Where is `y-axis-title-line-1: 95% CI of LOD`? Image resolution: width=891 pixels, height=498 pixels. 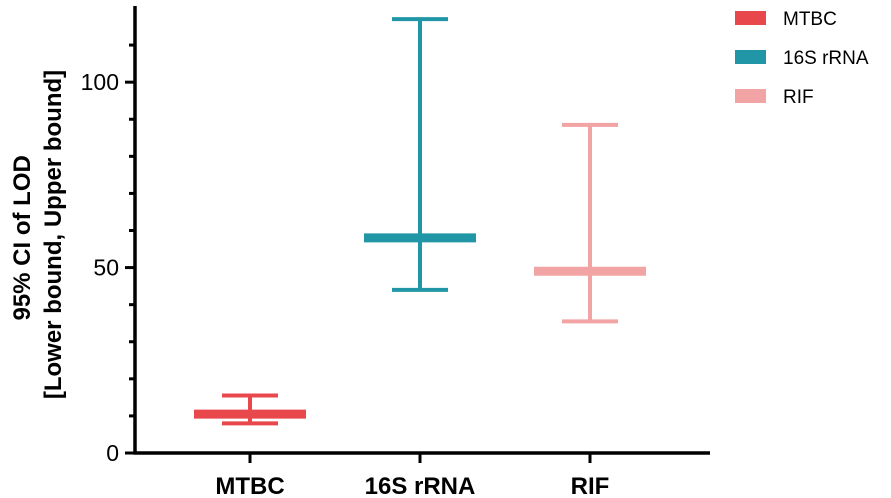 y-axis-title-line-1: 95% CI of LOD is located at coordinates (22, 237).